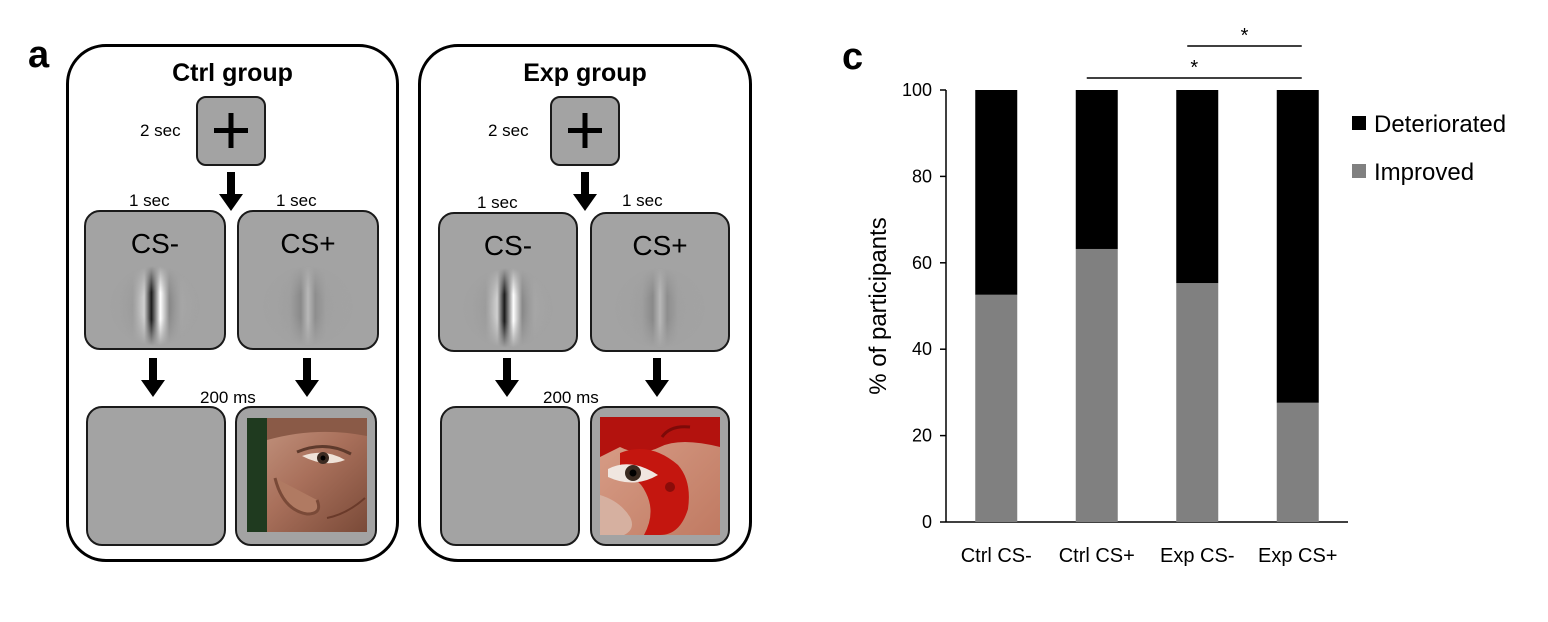 This screenshot has width=1548, height=622. What do you see at coordinates (228, 397) in the screenshot?
I see `ctrl-outcome-time: 200 ms` at bounding box center [228, 397].